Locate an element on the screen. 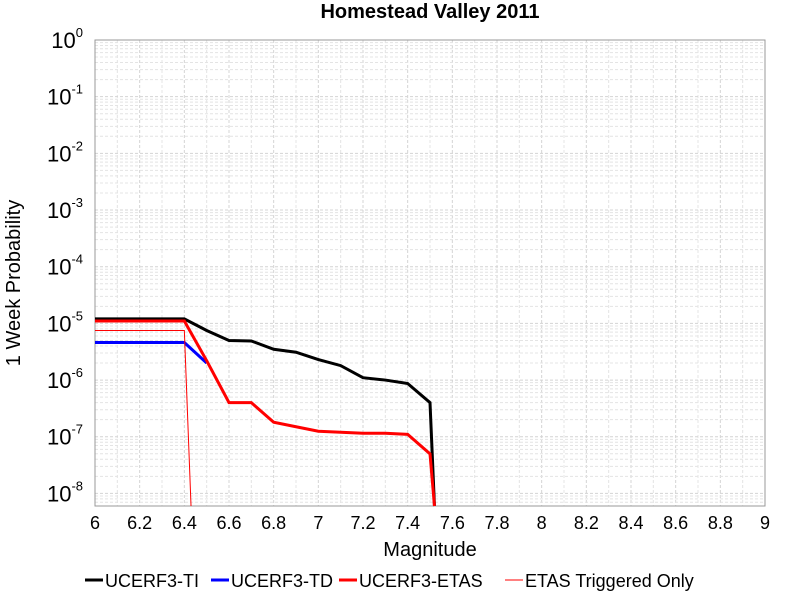  y-tick-label: 10⁻⁷ is located at coordinates (65, 436).